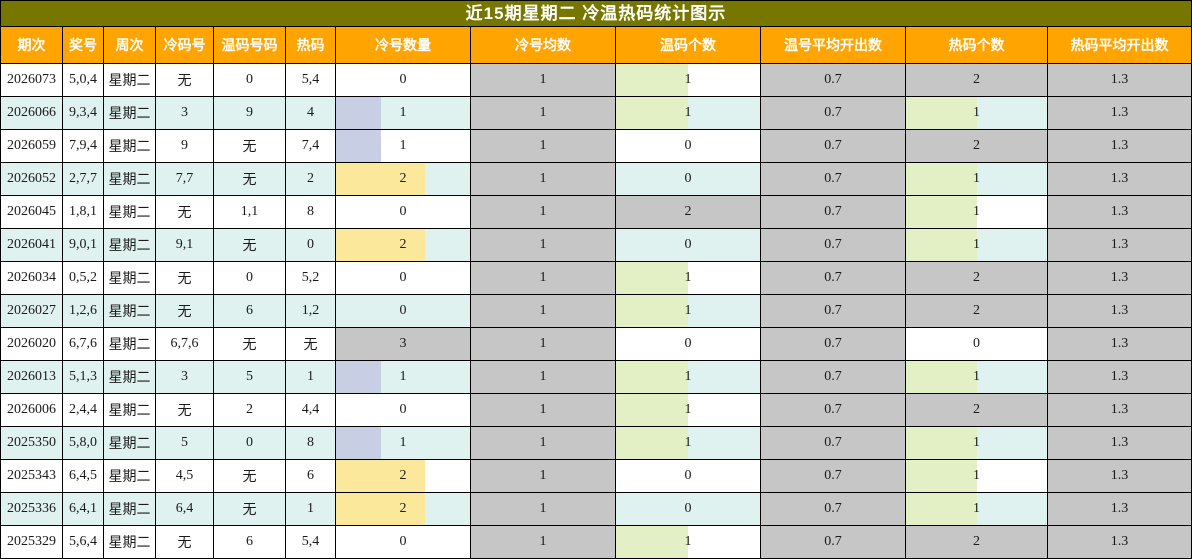  I want to click on cell-value: 2026027, so click(31, 310).